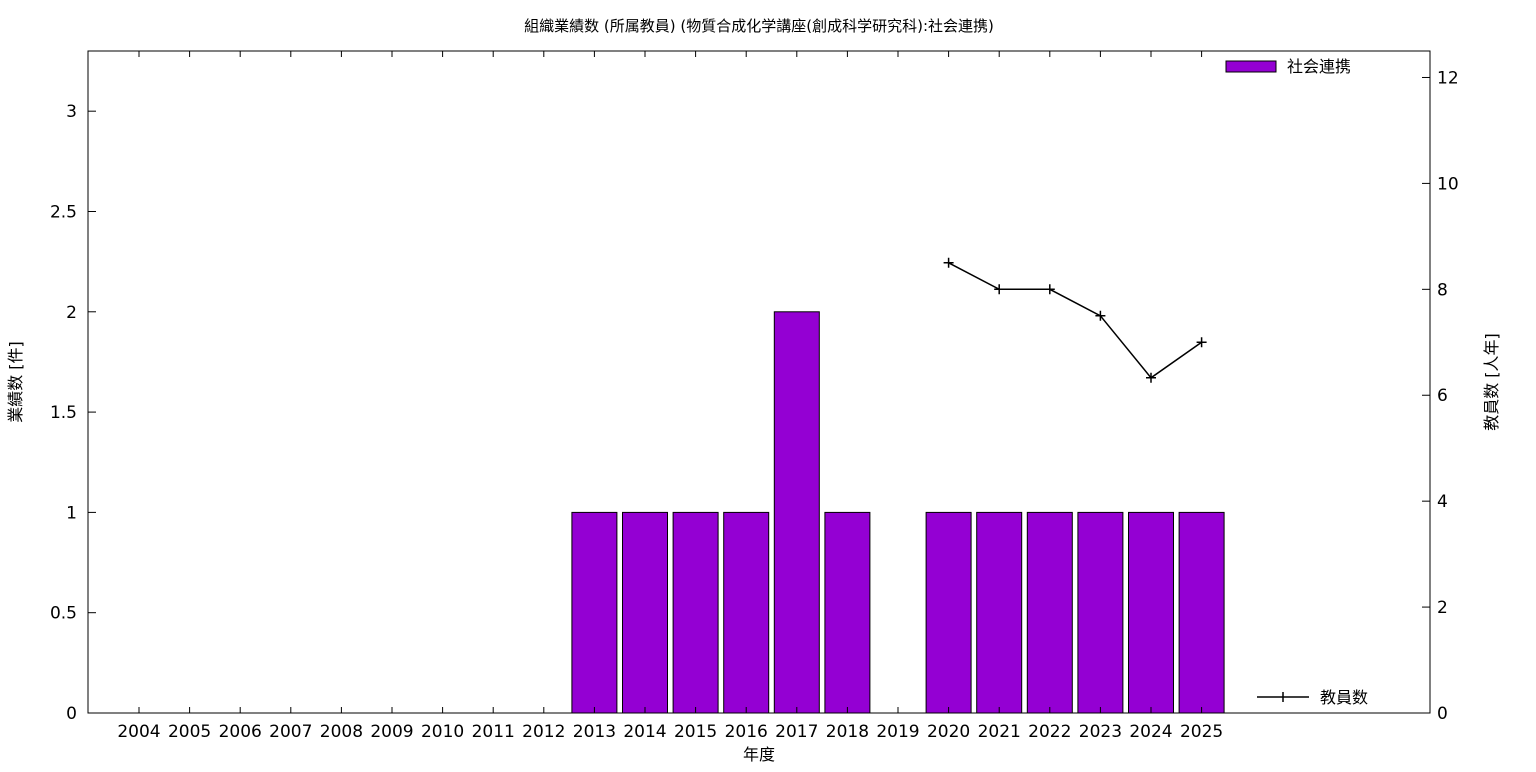 This screenshot has height=772, width=1536. I want to click on y2-tick-label-1: 2, so click(1442, 608).